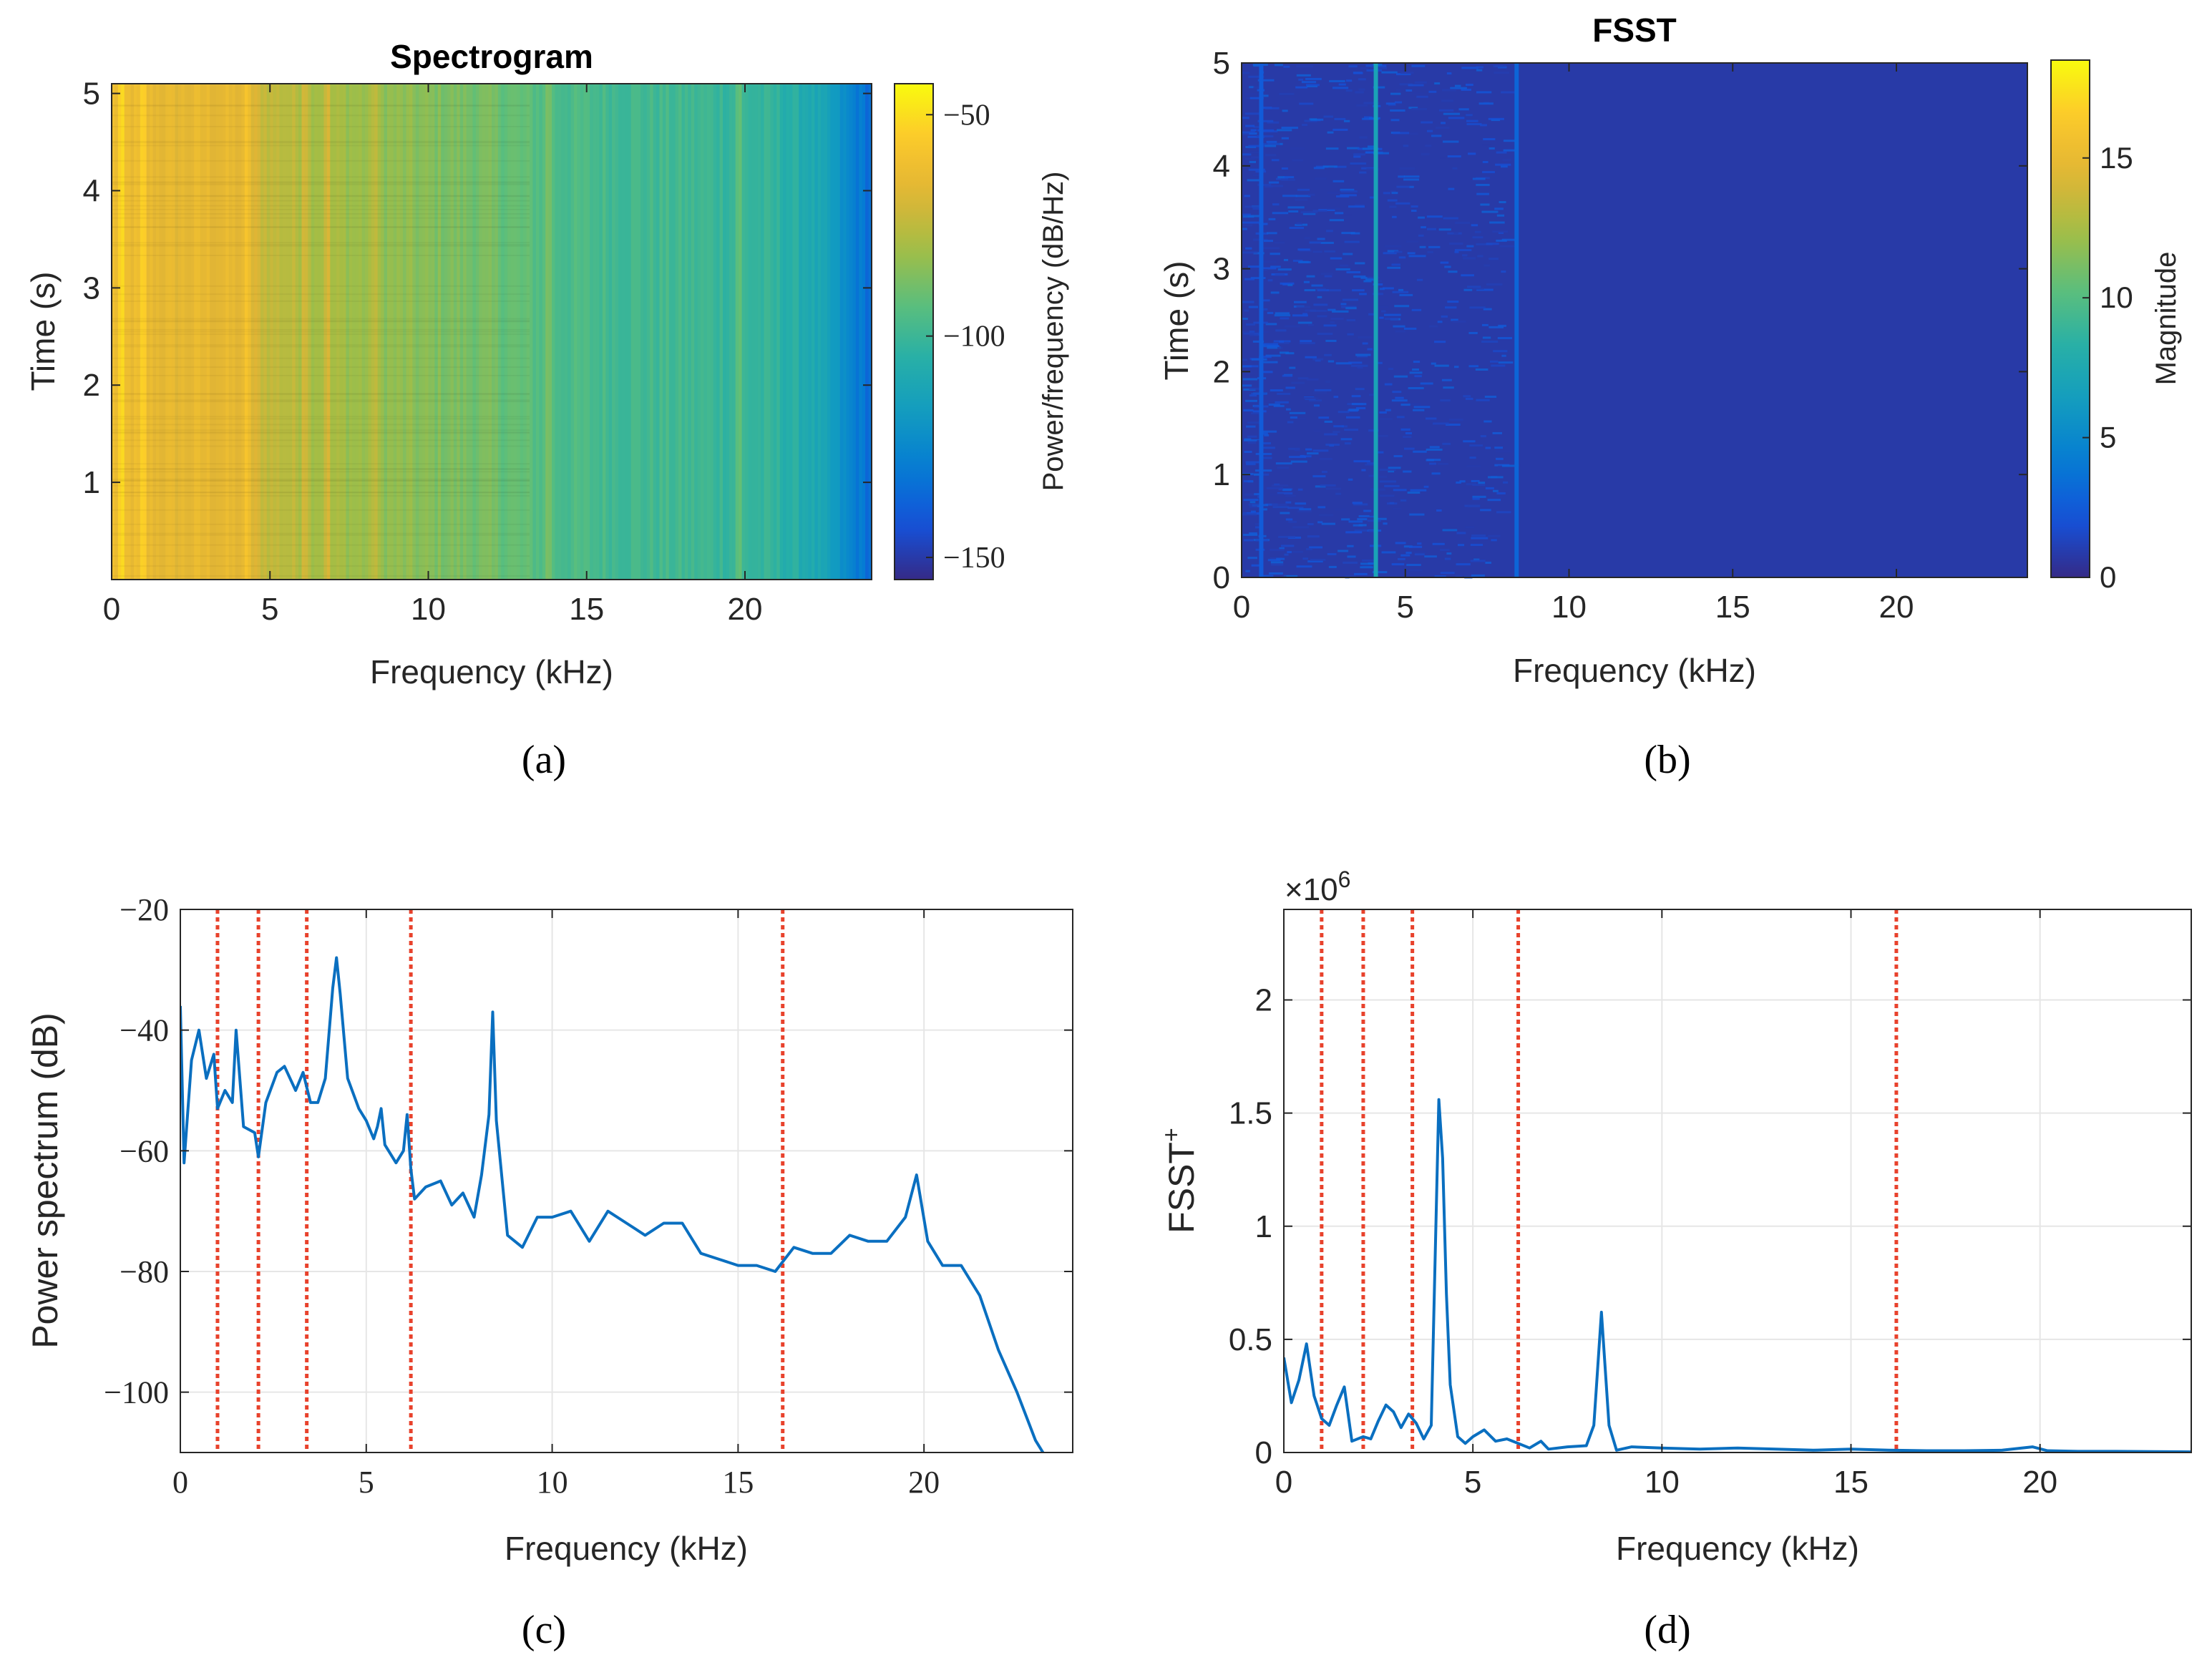 This screenshot has height=1660, width=2212. What do you see at coordinates (1221, 475) in the screenshot?
I see `y-tick-label: 1` at bounding box center [1221, 475].